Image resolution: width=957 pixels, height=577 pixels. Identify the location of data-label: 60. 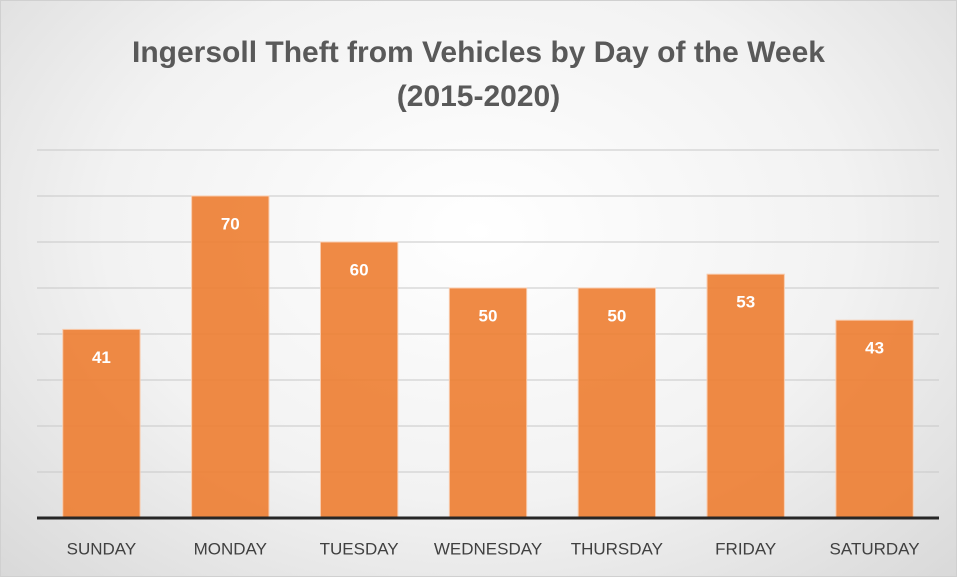
(359, 269).